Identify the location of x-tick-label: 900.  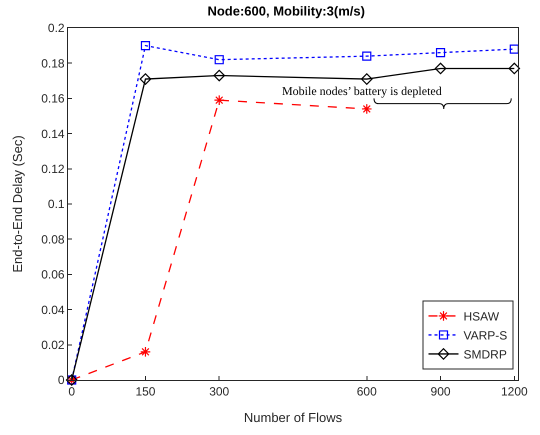
(440, 391).